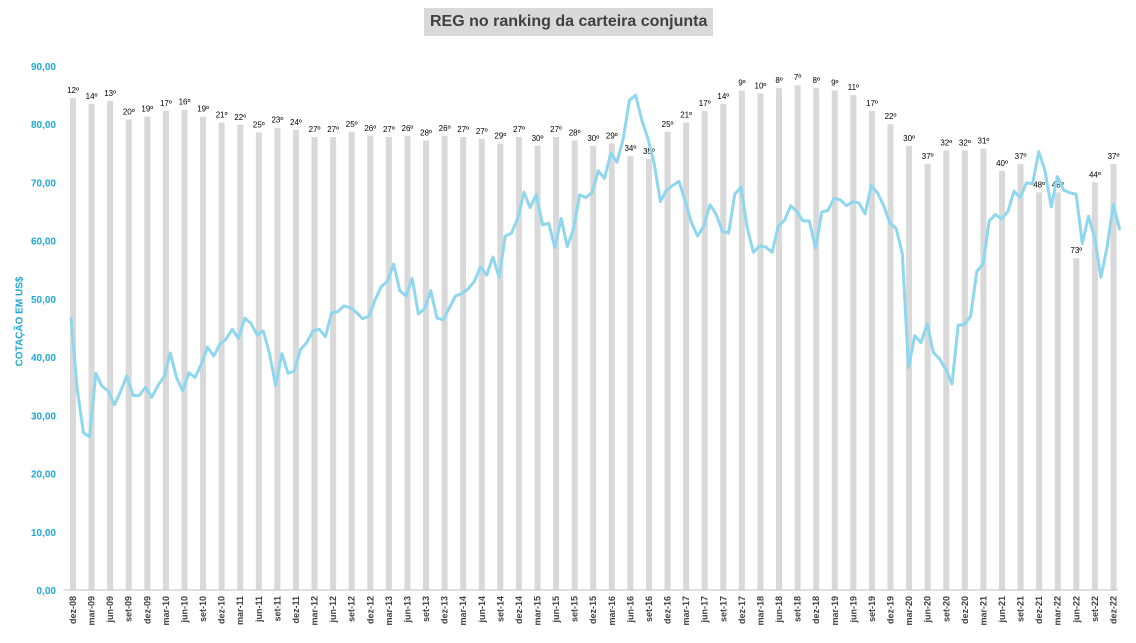  What do you see at coordinates (296, 610) in the screenshot?
I see `x-tick-label: dez-11` at bounding box center [296, 610].